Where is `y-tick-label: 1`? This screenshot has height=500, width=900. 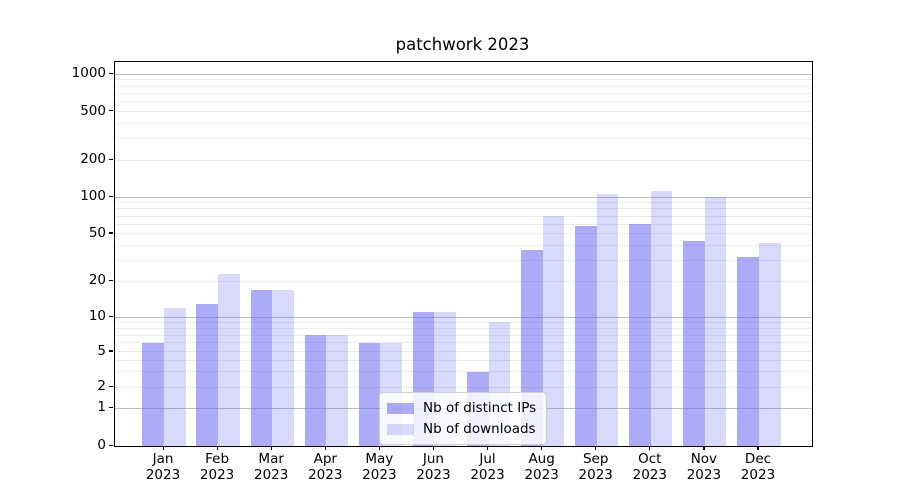 y-tick-label: 1 is located at coordinates (101, 407).